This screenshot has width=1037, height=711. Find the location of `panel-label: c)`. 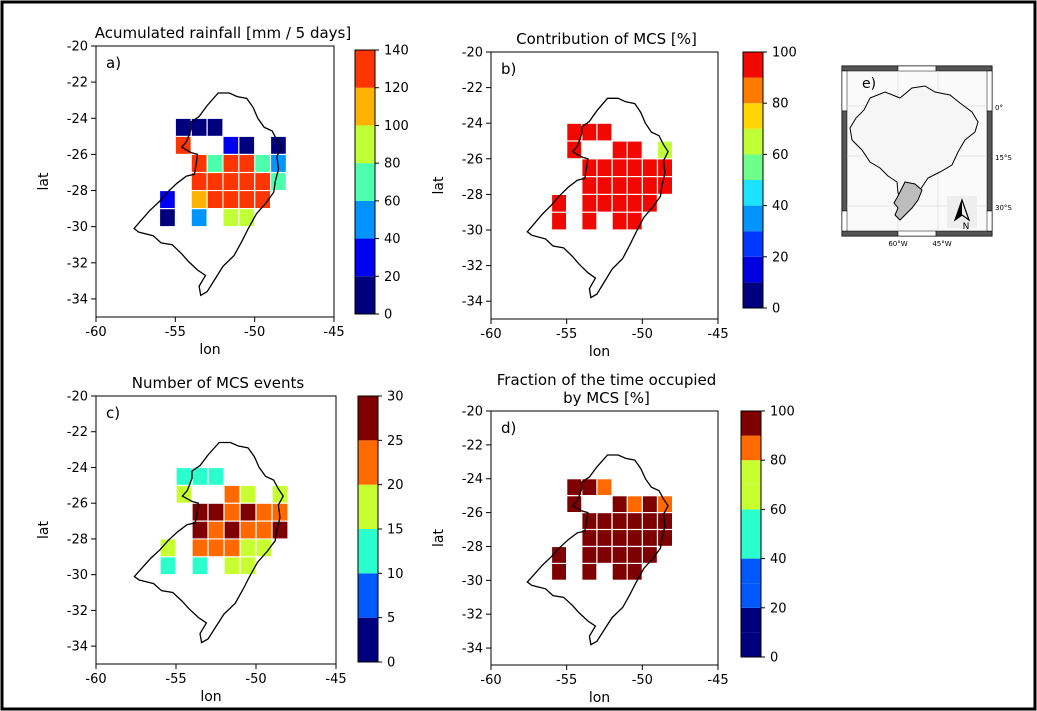

panel-label: c) is located at coordinates (113, 413).